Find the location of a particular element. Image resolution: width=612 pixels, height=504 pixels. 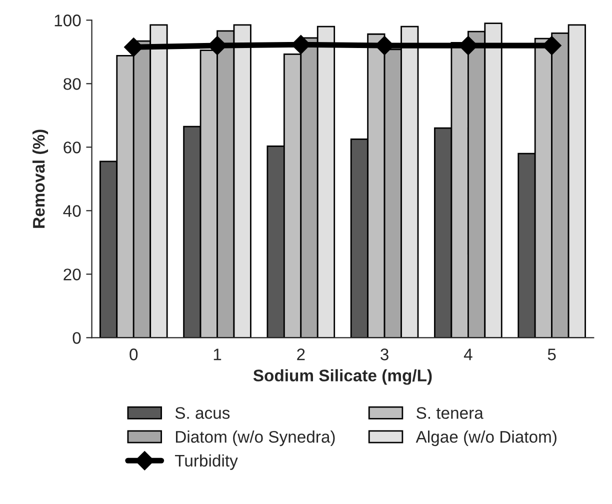

legend-label: S. acus is located at coordinates (202, 413).